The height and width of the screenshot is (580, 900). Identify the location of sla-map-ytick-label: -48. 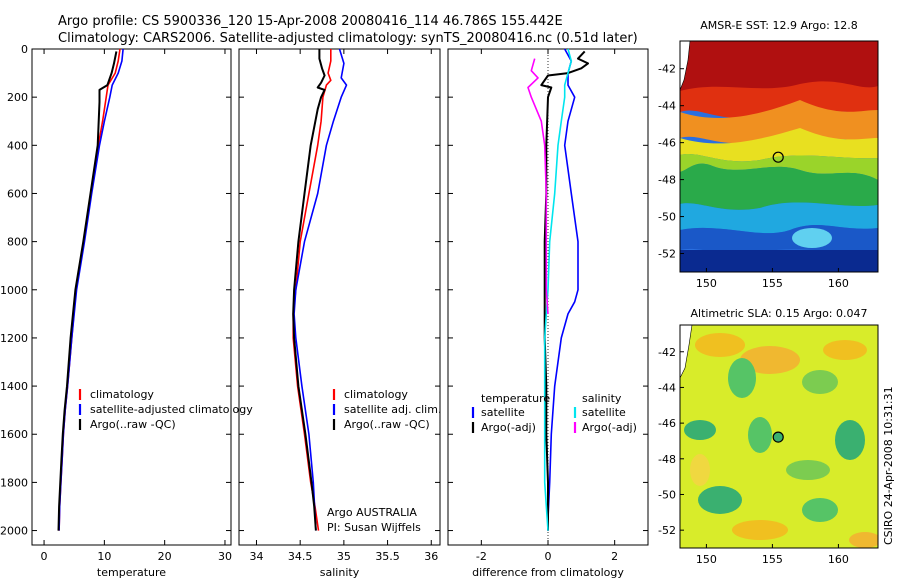
(667, 459).